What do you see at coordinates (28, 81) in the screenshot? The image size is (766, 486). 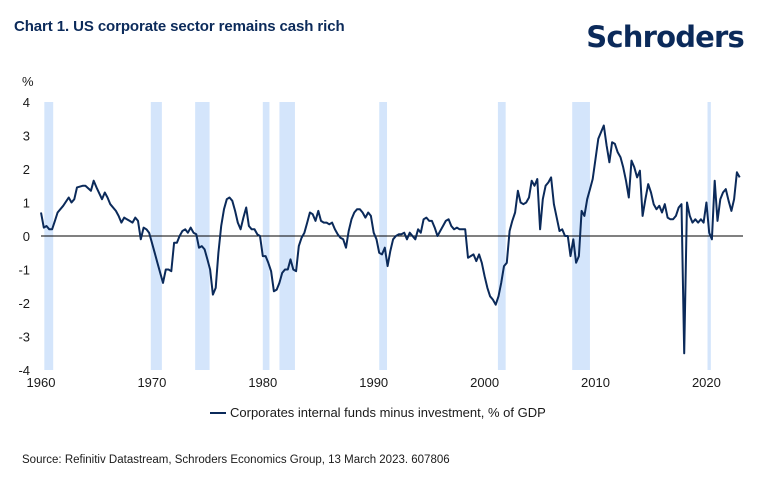 I see `y-axis-unit-label: %` at bounding box center [28, 81].